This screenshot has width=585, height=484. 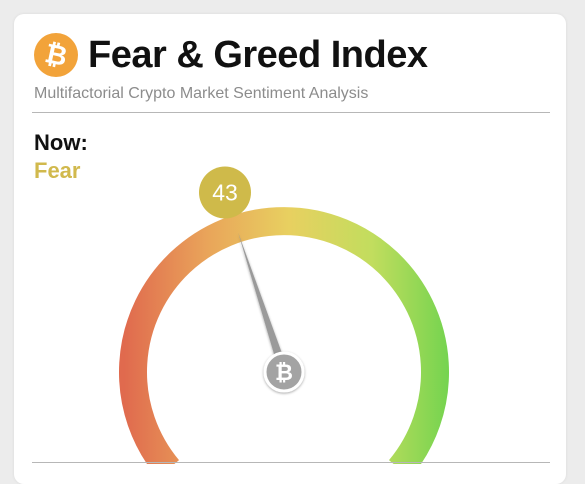 I want to click on now-label: Now:, so click(x=61, y=142).